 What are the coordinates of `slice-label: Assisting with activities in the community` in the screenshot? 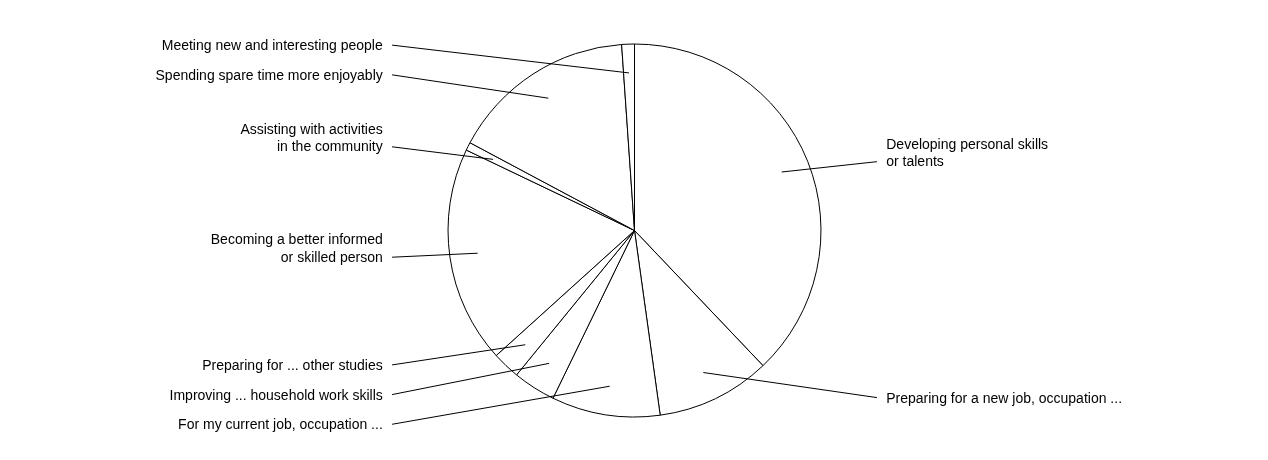 It's located at (311, 137).